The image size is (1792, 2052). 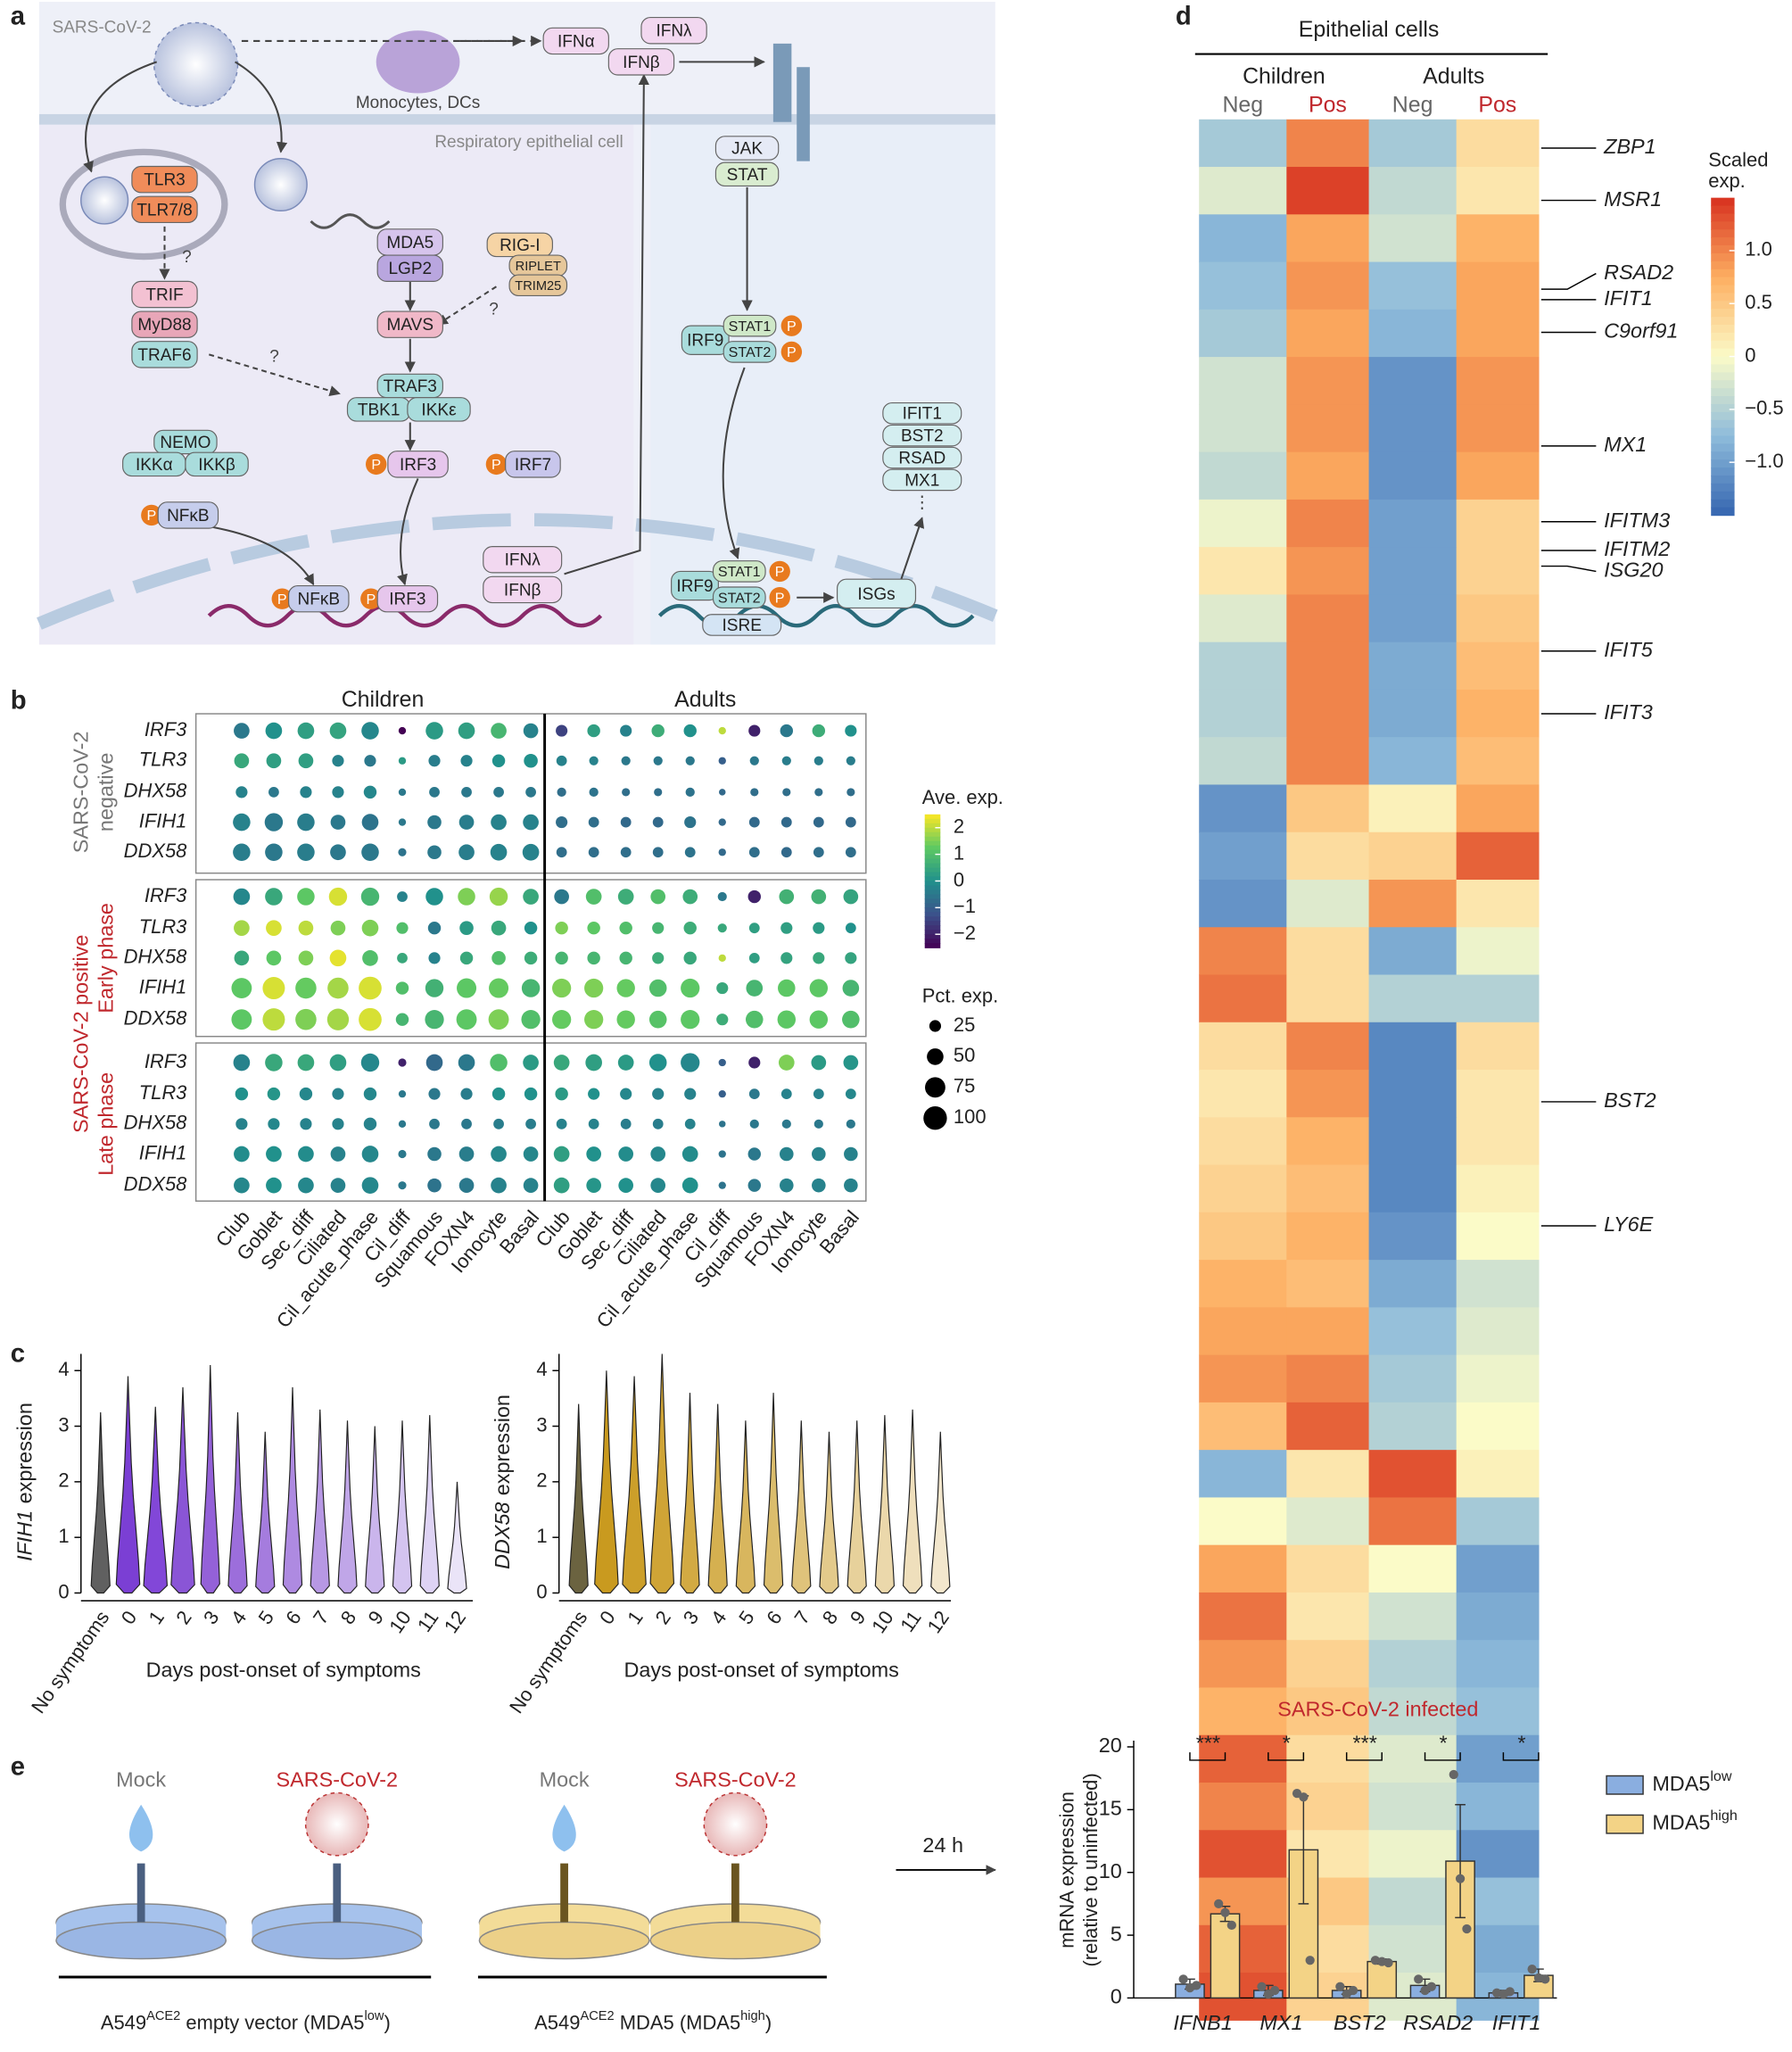 What do you see at coordinates (63, 1369) in the screenshot?
I see `y-tick-label: 4` at bounding box center [63, 1369].